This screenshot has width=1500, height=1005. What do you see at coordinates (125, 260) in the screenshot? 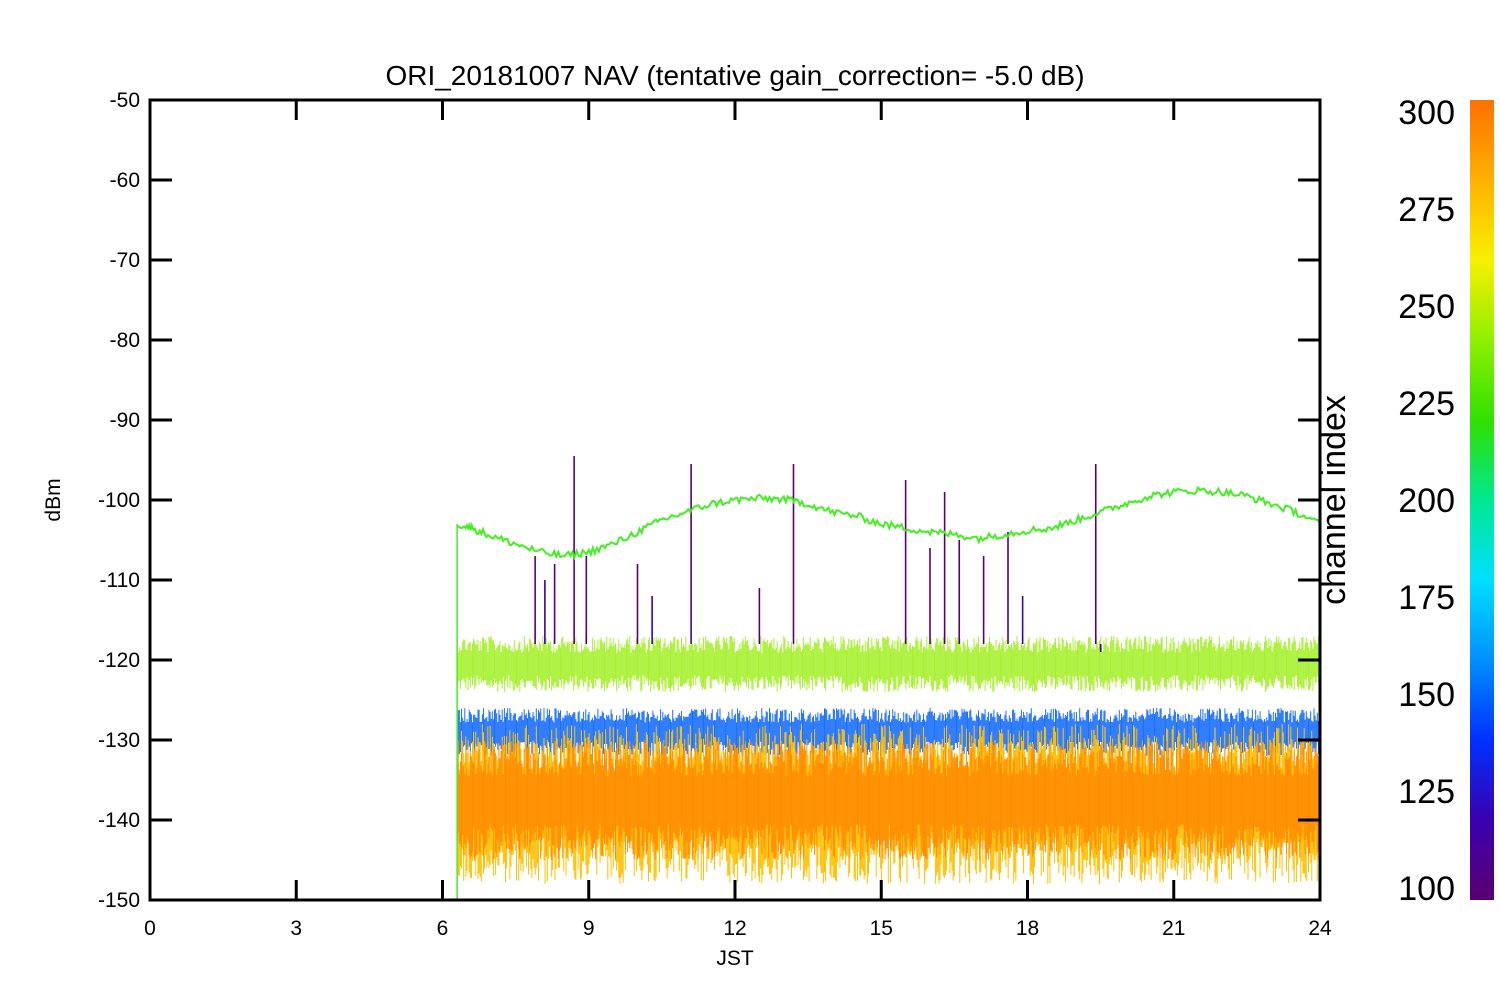
I see `y-tick-label: -70` at bounding box center [125, 260].